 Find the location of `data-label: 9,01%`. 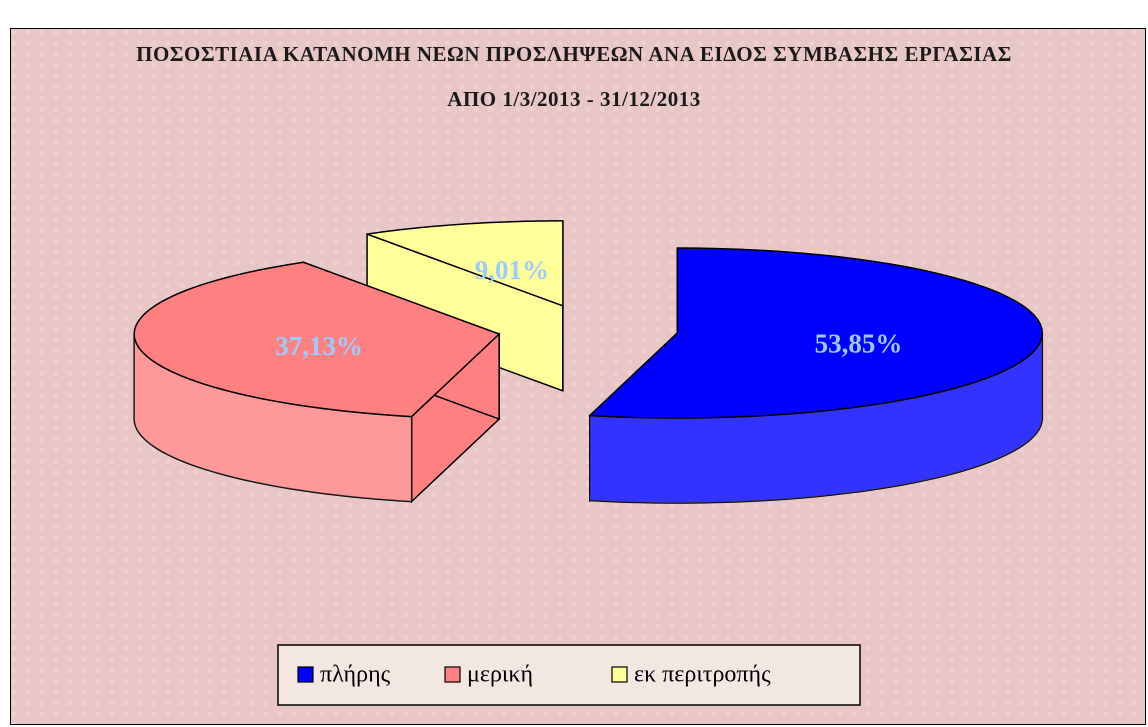

data-label: 9,01% is located at coordinates (512, 270).